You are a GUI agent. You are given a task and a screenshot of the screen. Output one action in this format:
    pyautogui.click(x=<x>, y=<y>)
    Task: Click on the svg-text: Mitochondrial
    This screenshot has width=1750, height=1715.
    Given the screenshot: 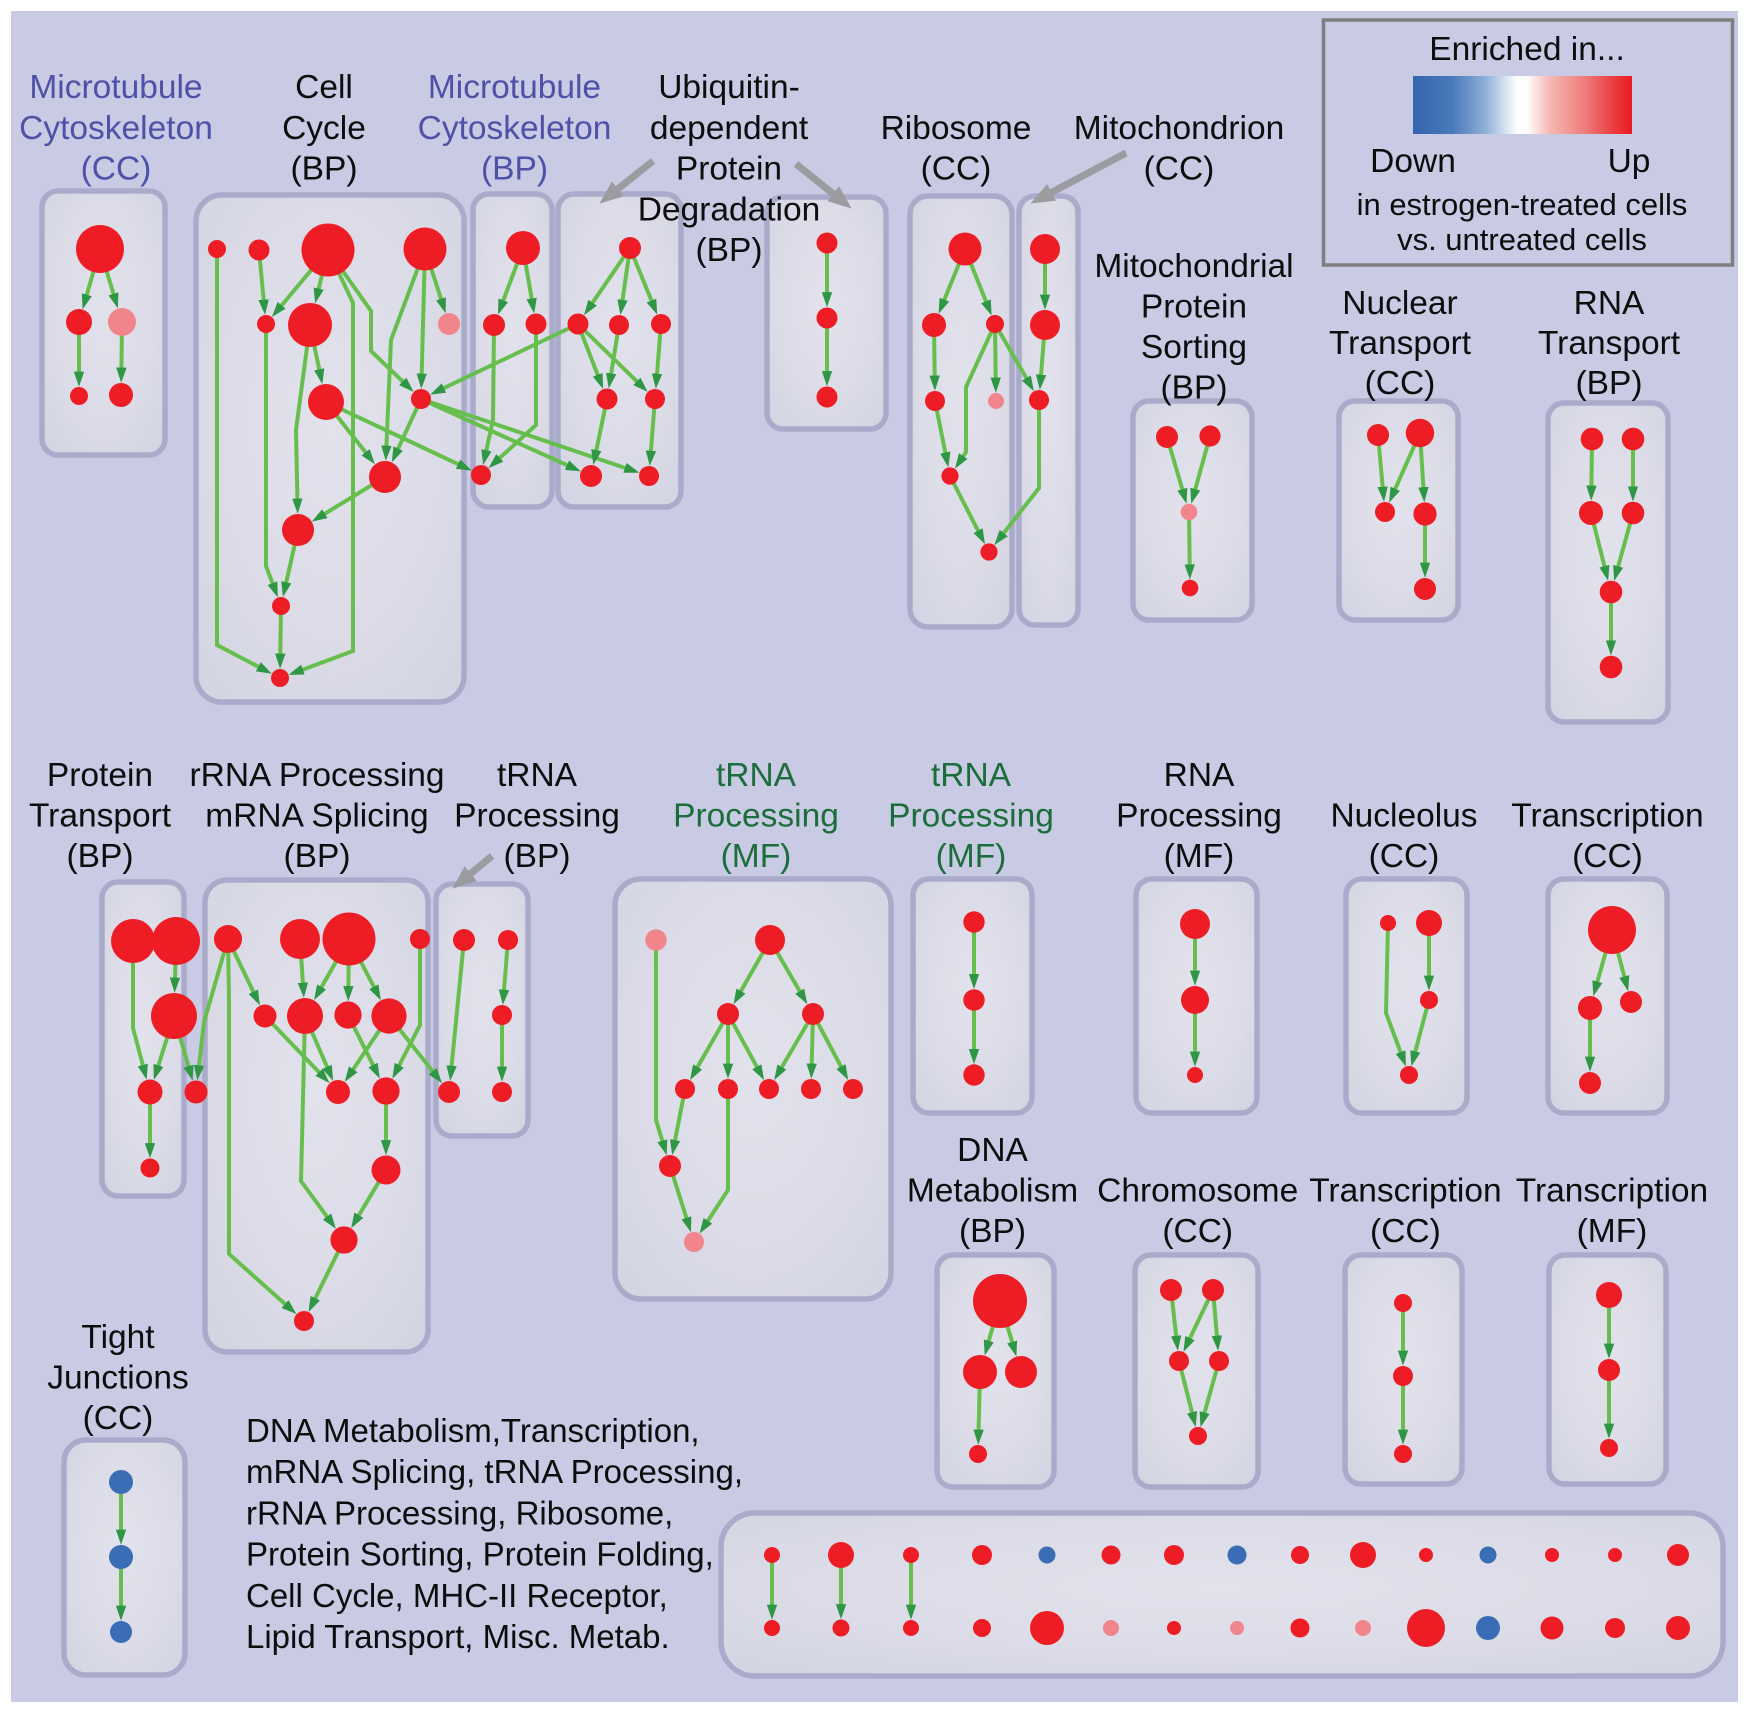 What is the action you would take?
    pyautogui.click(x=1193, y=266)
    